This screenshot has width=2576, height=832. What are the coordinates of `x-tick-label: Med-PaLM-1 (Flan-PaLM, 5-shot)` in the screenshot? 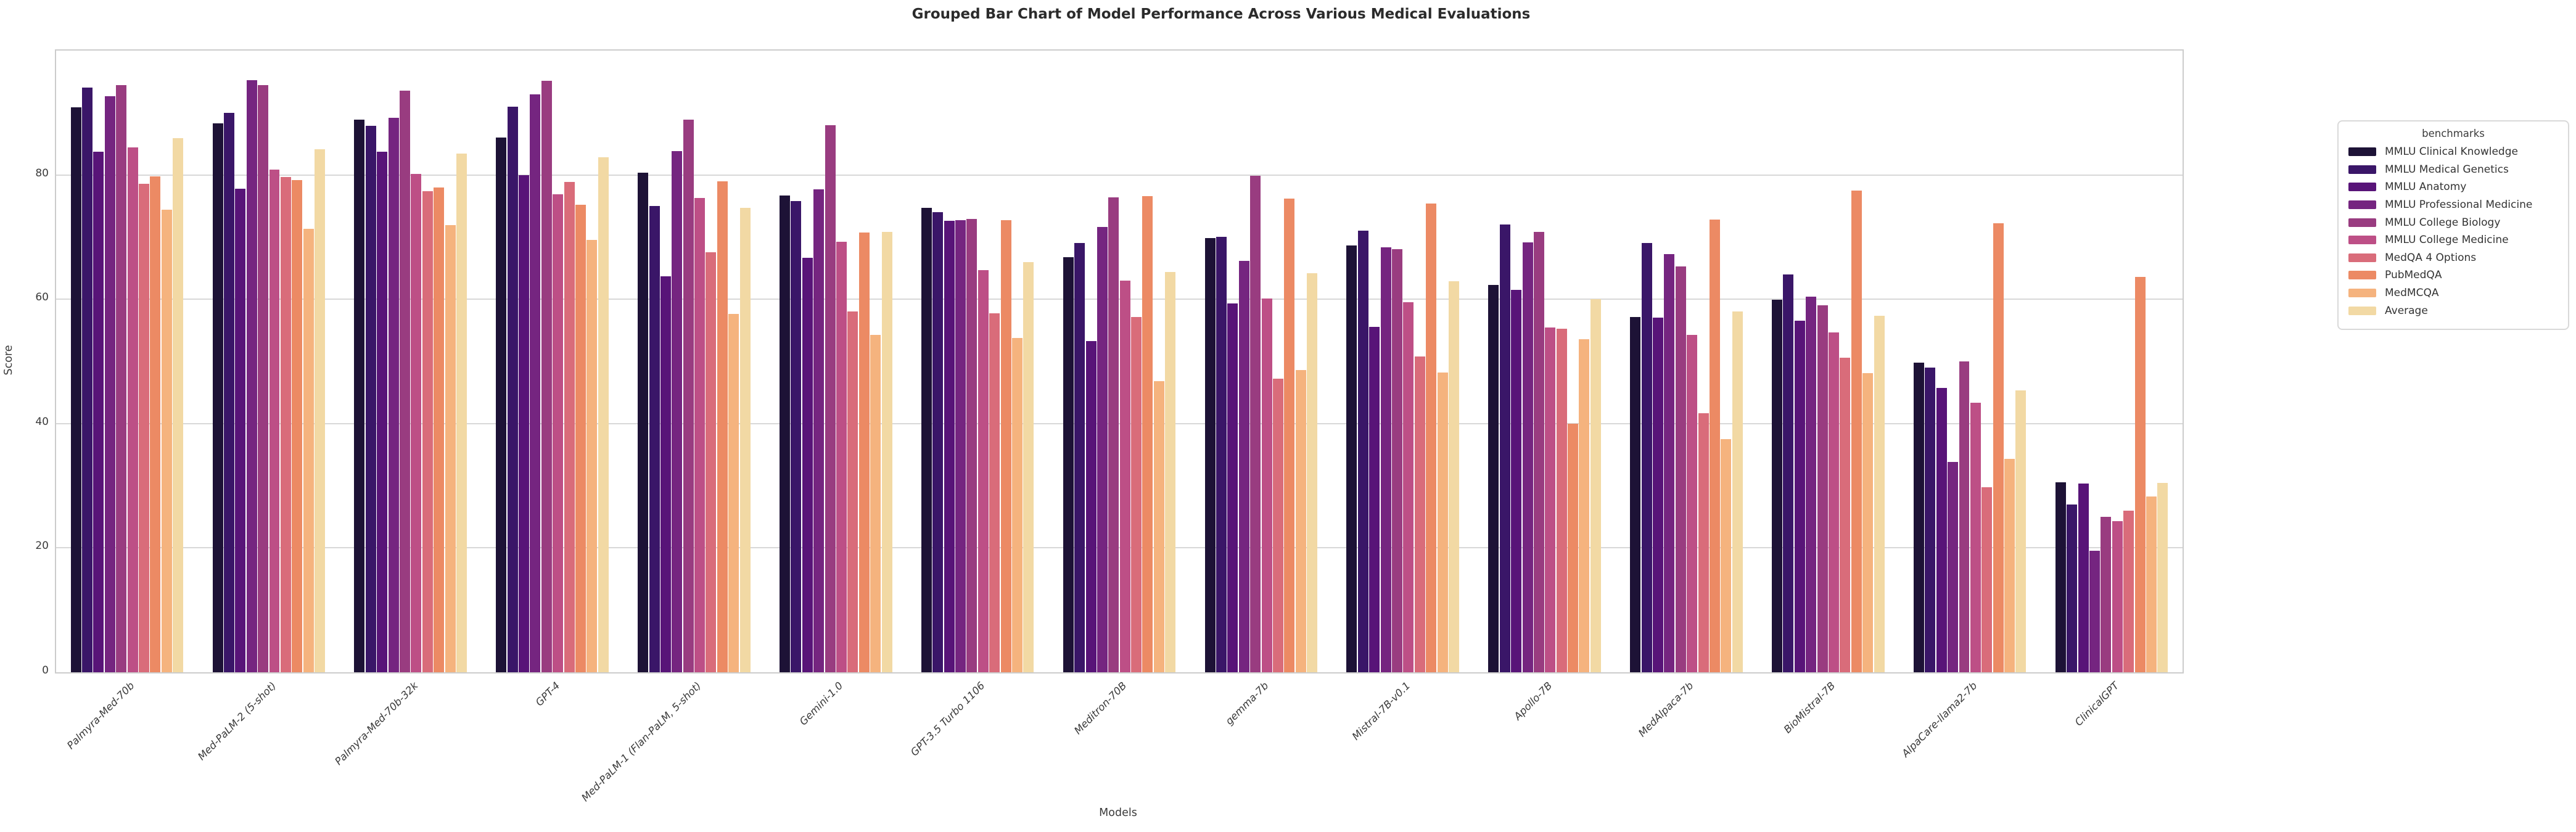 It's located at (641, 742).